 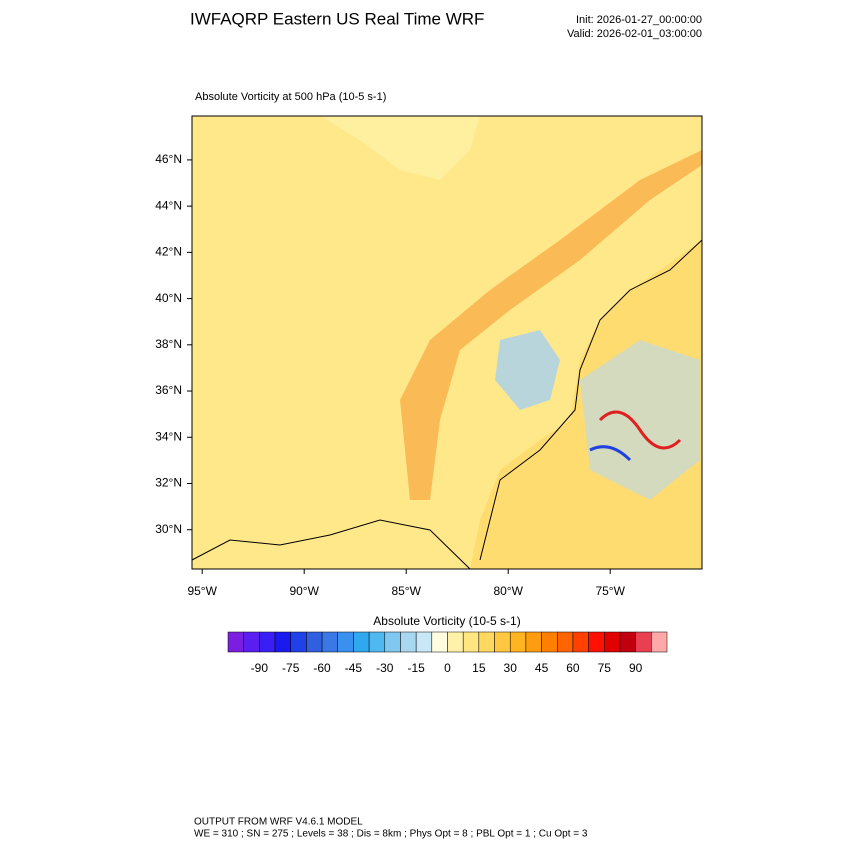 I want to click on lake-region, so click(x=400, y=148).